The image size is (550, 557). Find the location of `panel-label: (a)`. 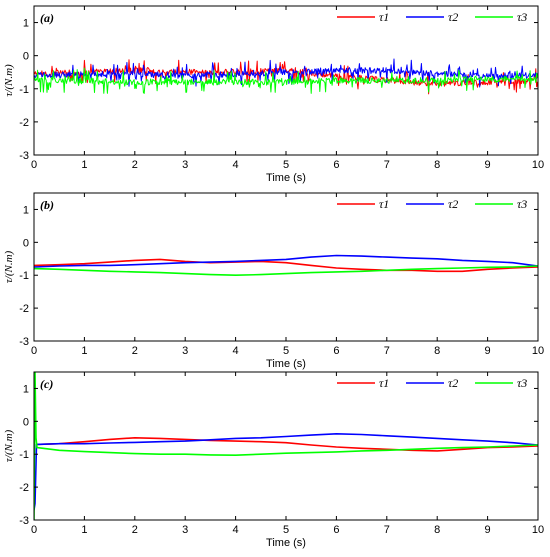

panel-label: (a) is located at coordinates (47, 18).